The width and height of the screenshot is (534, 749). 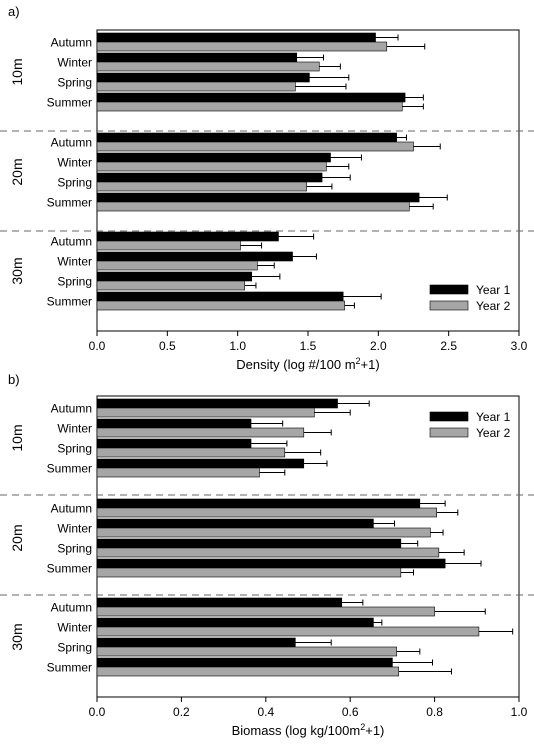 I want to click on x-tick-label: 2.5, so click(x=448, y=346).